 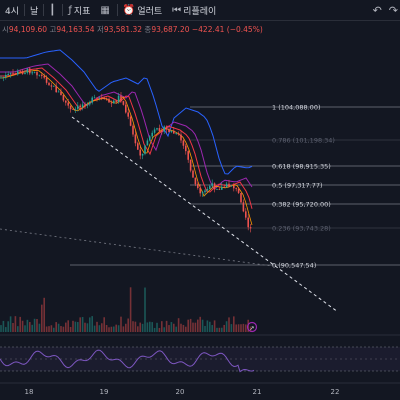 What do you see at coordinates (182, 392) in the screenshot?
I see `time-axis: 18 19 20 21 22` at bounding box center [182, 392].